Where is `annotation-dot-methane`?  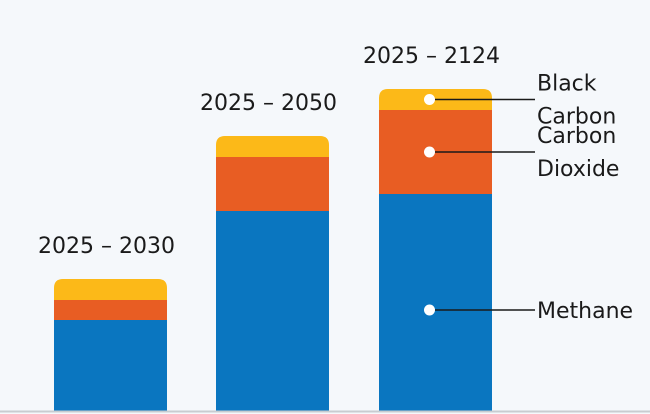 annotation-dot-methane is located at coordinates (429, 310).